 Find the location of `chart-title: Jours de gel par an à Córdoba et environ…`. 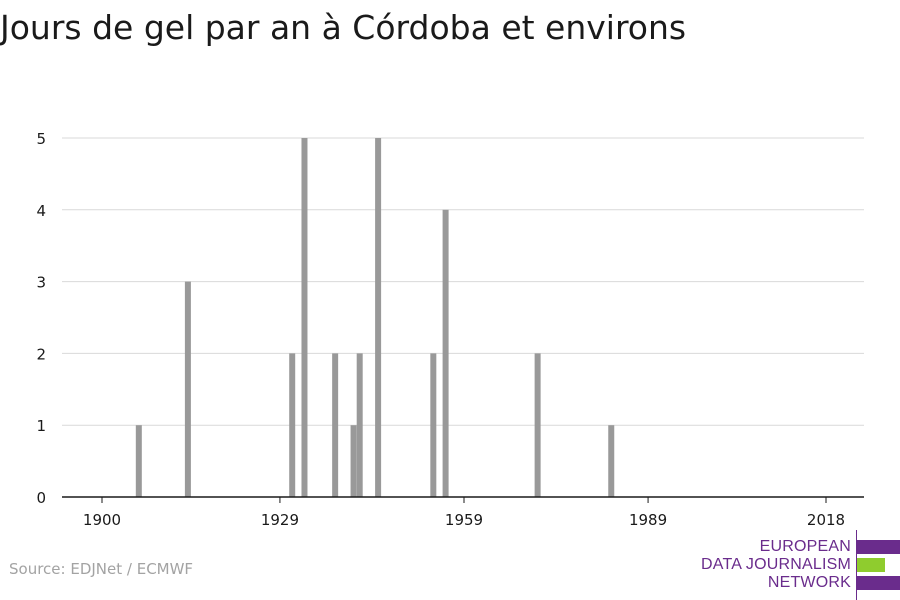

chart-title: Jours de gel par an à Córdoba et environ… is located at coordinates (343, 27).